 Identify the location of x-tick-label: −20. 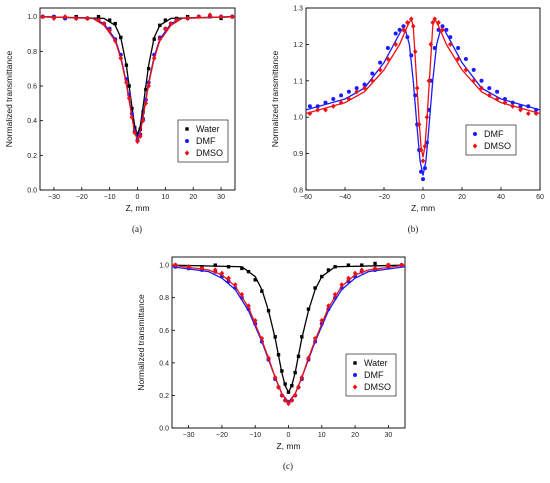
(82, 197).